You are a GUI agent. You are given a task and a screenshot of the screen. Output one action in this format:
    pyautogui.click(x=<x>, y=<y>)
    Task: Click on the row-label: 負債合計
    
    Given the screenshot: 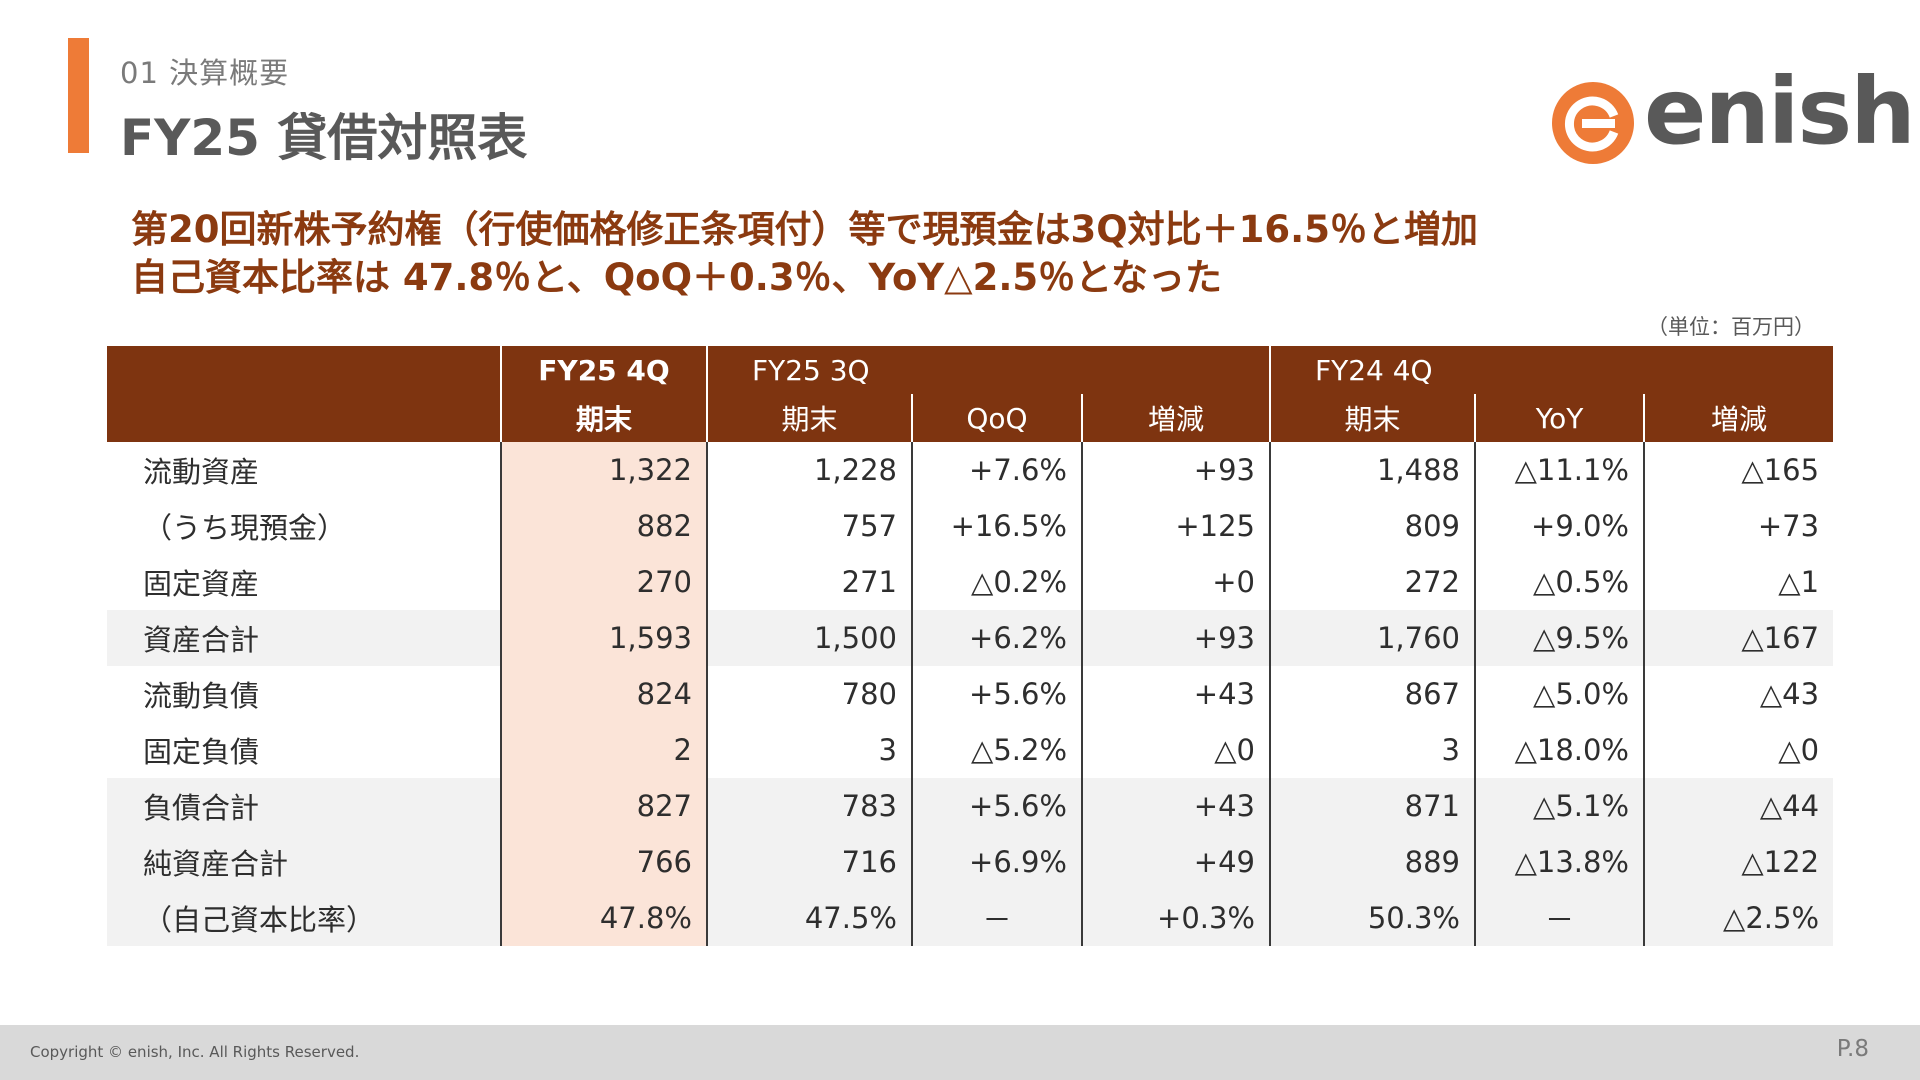 What is the action you would take?
    pyautogui.click(x=304, y=806)
    